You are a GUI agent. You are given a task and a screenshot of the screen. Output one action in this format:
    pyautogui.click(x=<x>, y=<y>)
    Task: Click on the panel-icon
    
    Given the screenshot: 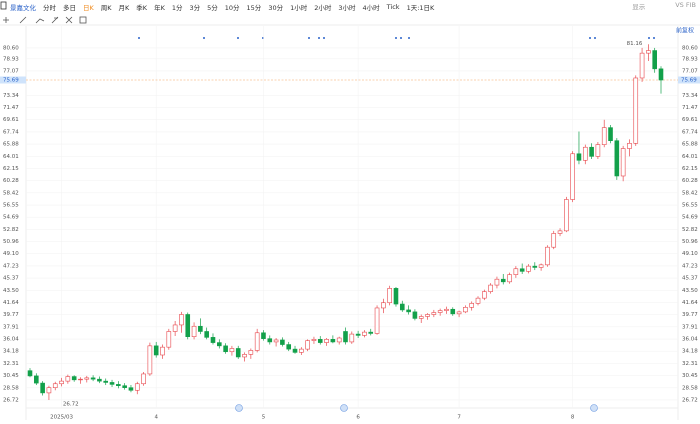 What is the action you would take?
    pyautogui.click(x=3, y=5)
    